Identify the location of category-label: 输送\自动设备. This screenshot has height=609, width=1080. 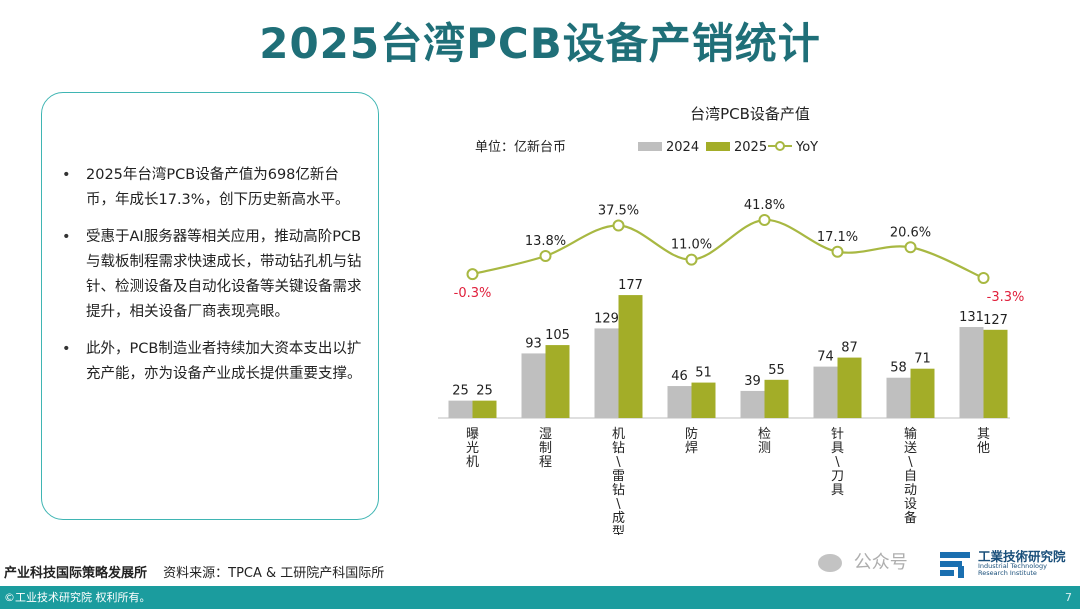
(910, 476).